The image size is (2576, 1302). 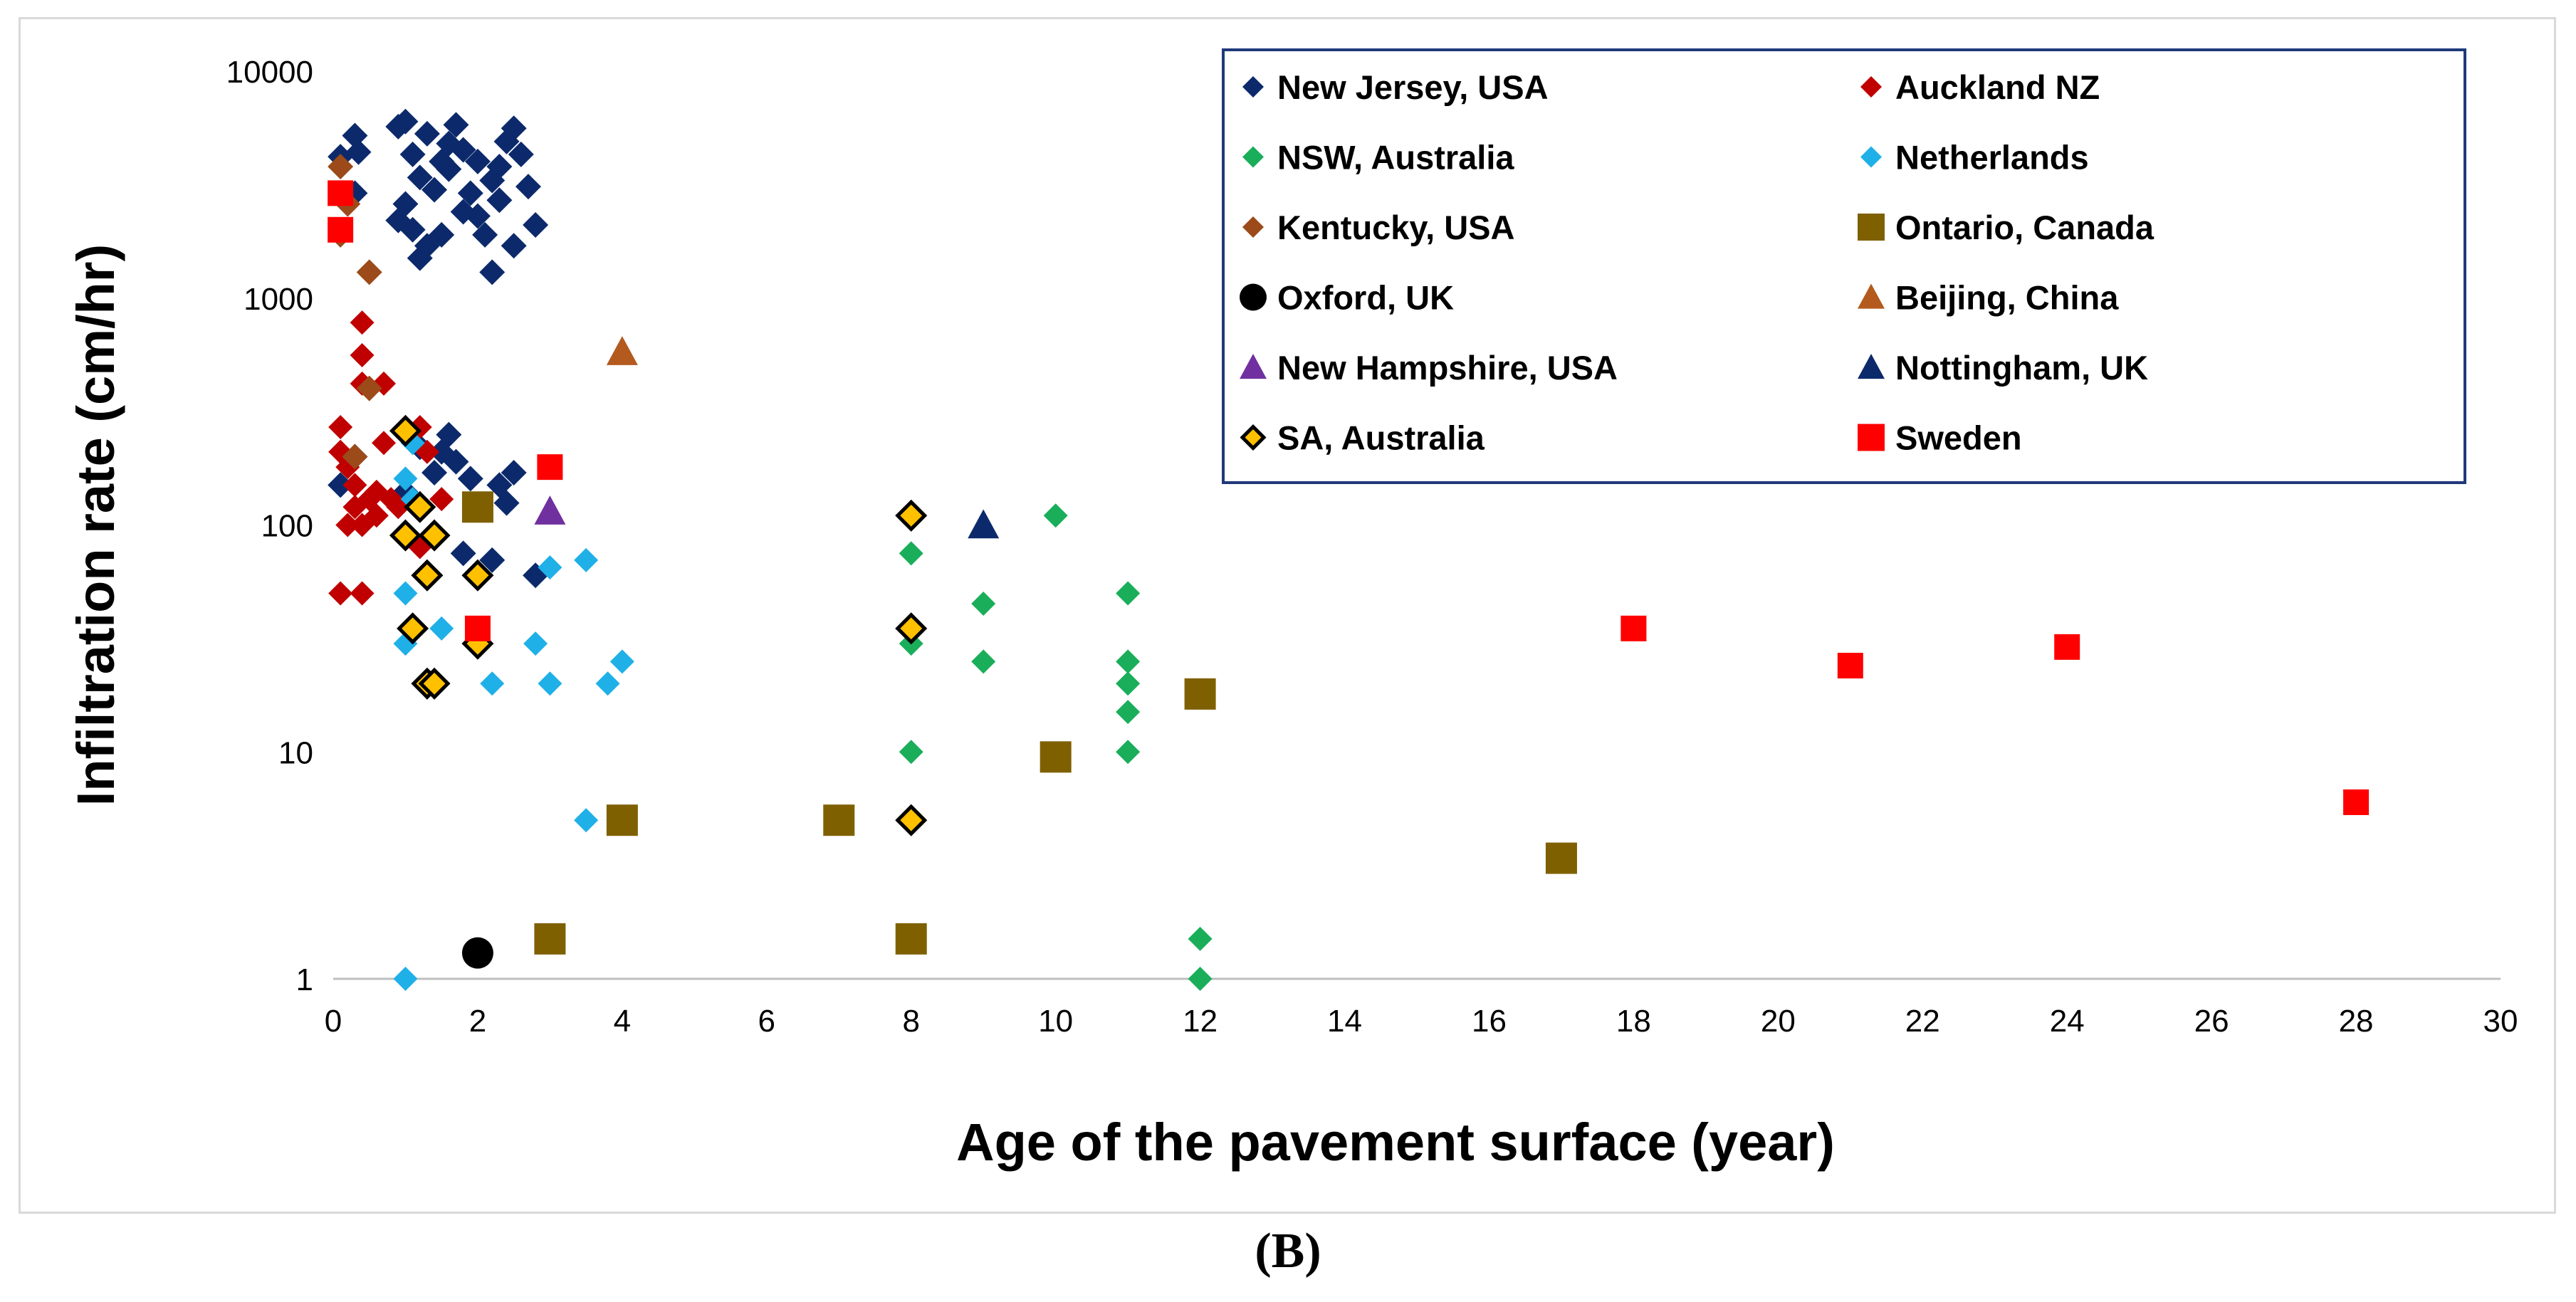 What do you see at coordinates (1200, 1021) in the screenshot?
I see `x-tick-label: 12` at bounding box center [1200, 1021].